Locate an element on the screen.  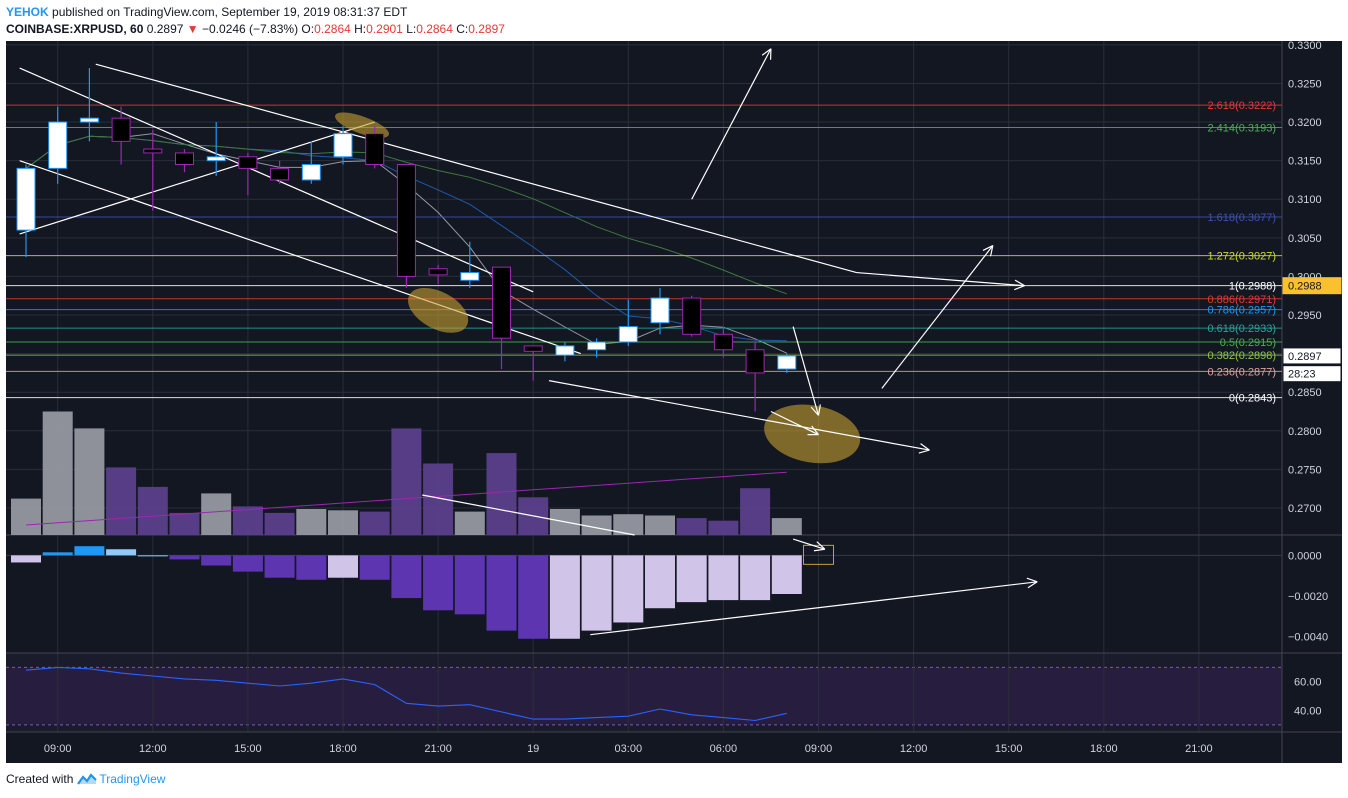
fib-level-label: 1.272(0.3027) is located at coordinates (1242, 257).